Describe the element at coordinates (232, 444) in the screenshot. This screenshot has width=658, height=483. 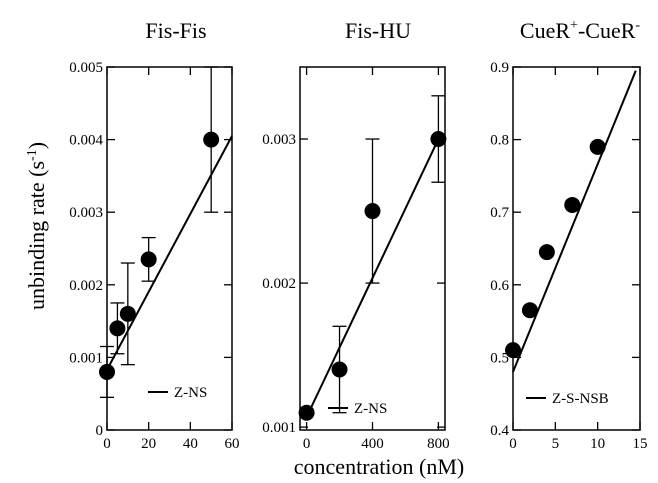
I see `x-tick-label: 60` at that location.